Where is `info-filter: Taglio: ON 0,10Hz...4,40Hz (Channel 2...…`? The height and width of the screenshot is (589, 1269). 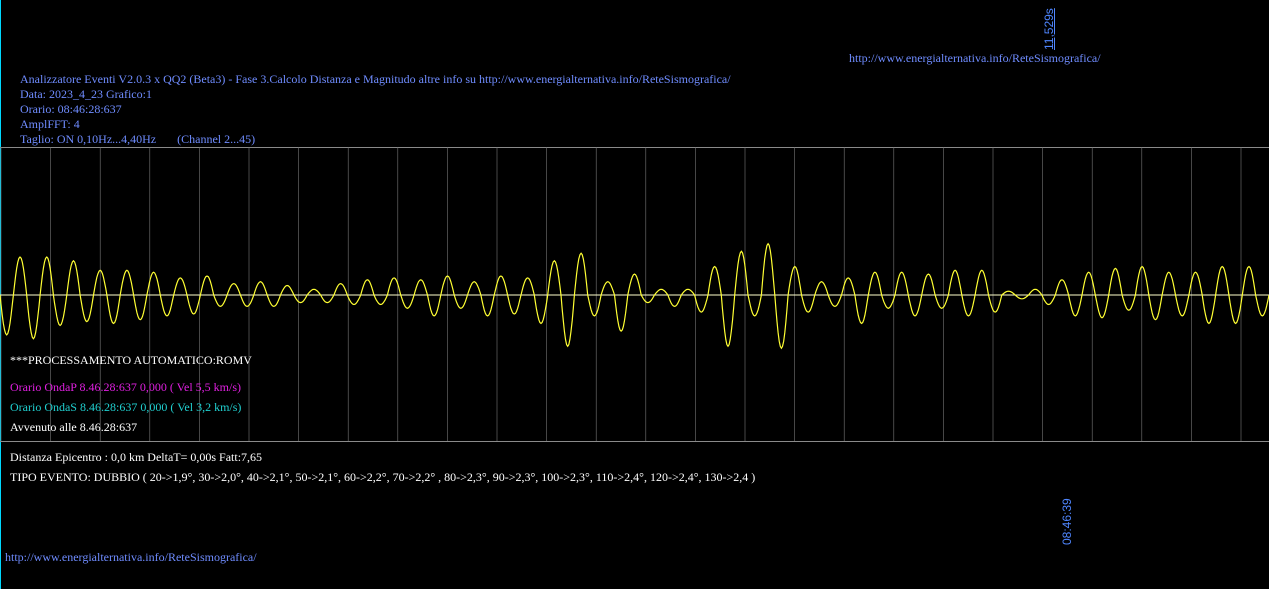
info-filter: Taglio: ON 0,10Hz...4,40Hz (Channel 2...… is located at coordinates (138, 139).